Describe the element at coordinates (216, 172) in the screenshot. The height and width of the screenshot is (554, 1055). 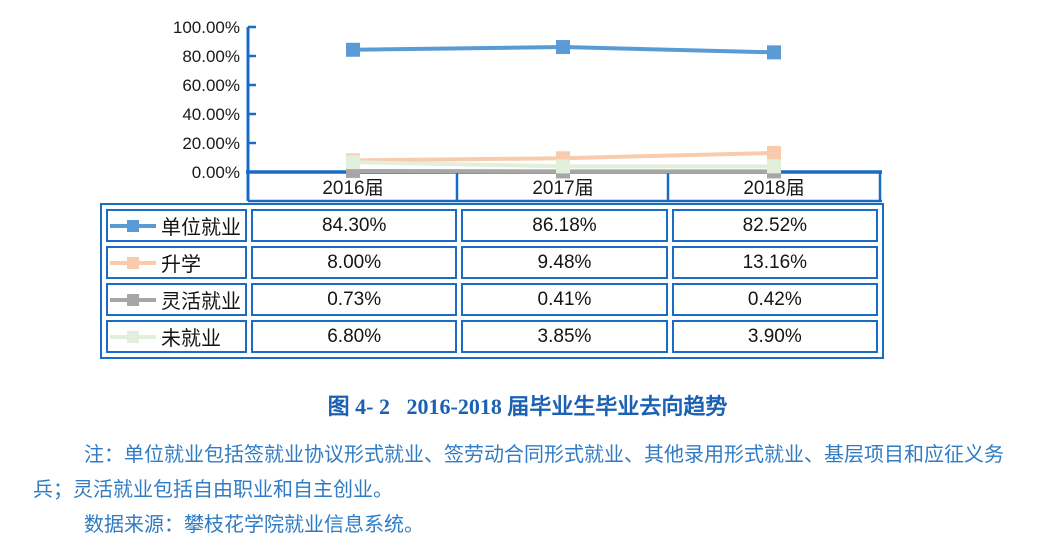
I see `svg-text: 0.00%` at that location.